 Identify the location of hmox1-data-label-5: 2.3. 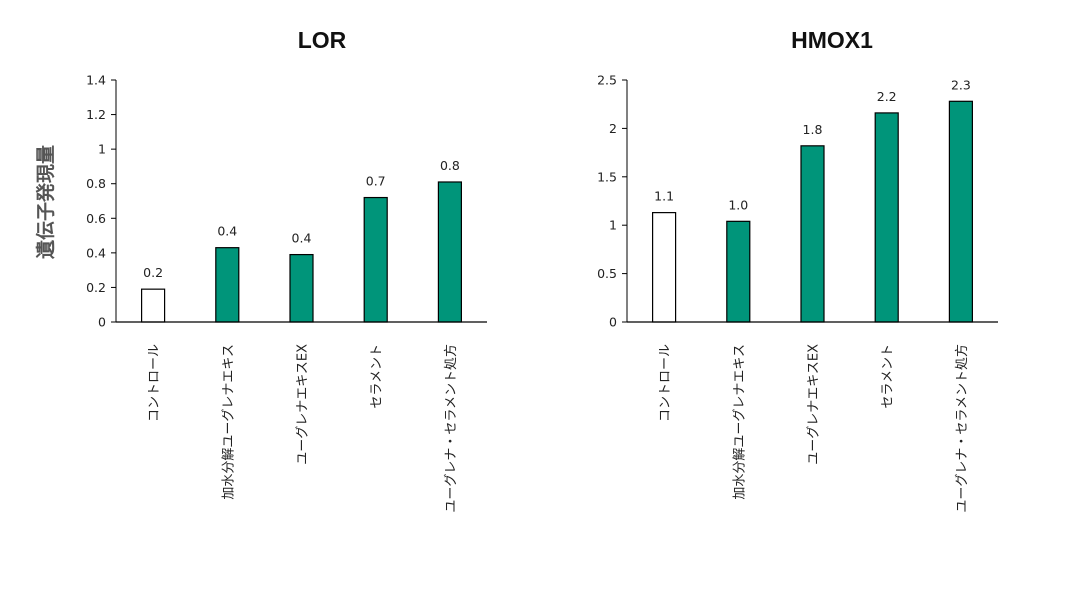
(961, 84).